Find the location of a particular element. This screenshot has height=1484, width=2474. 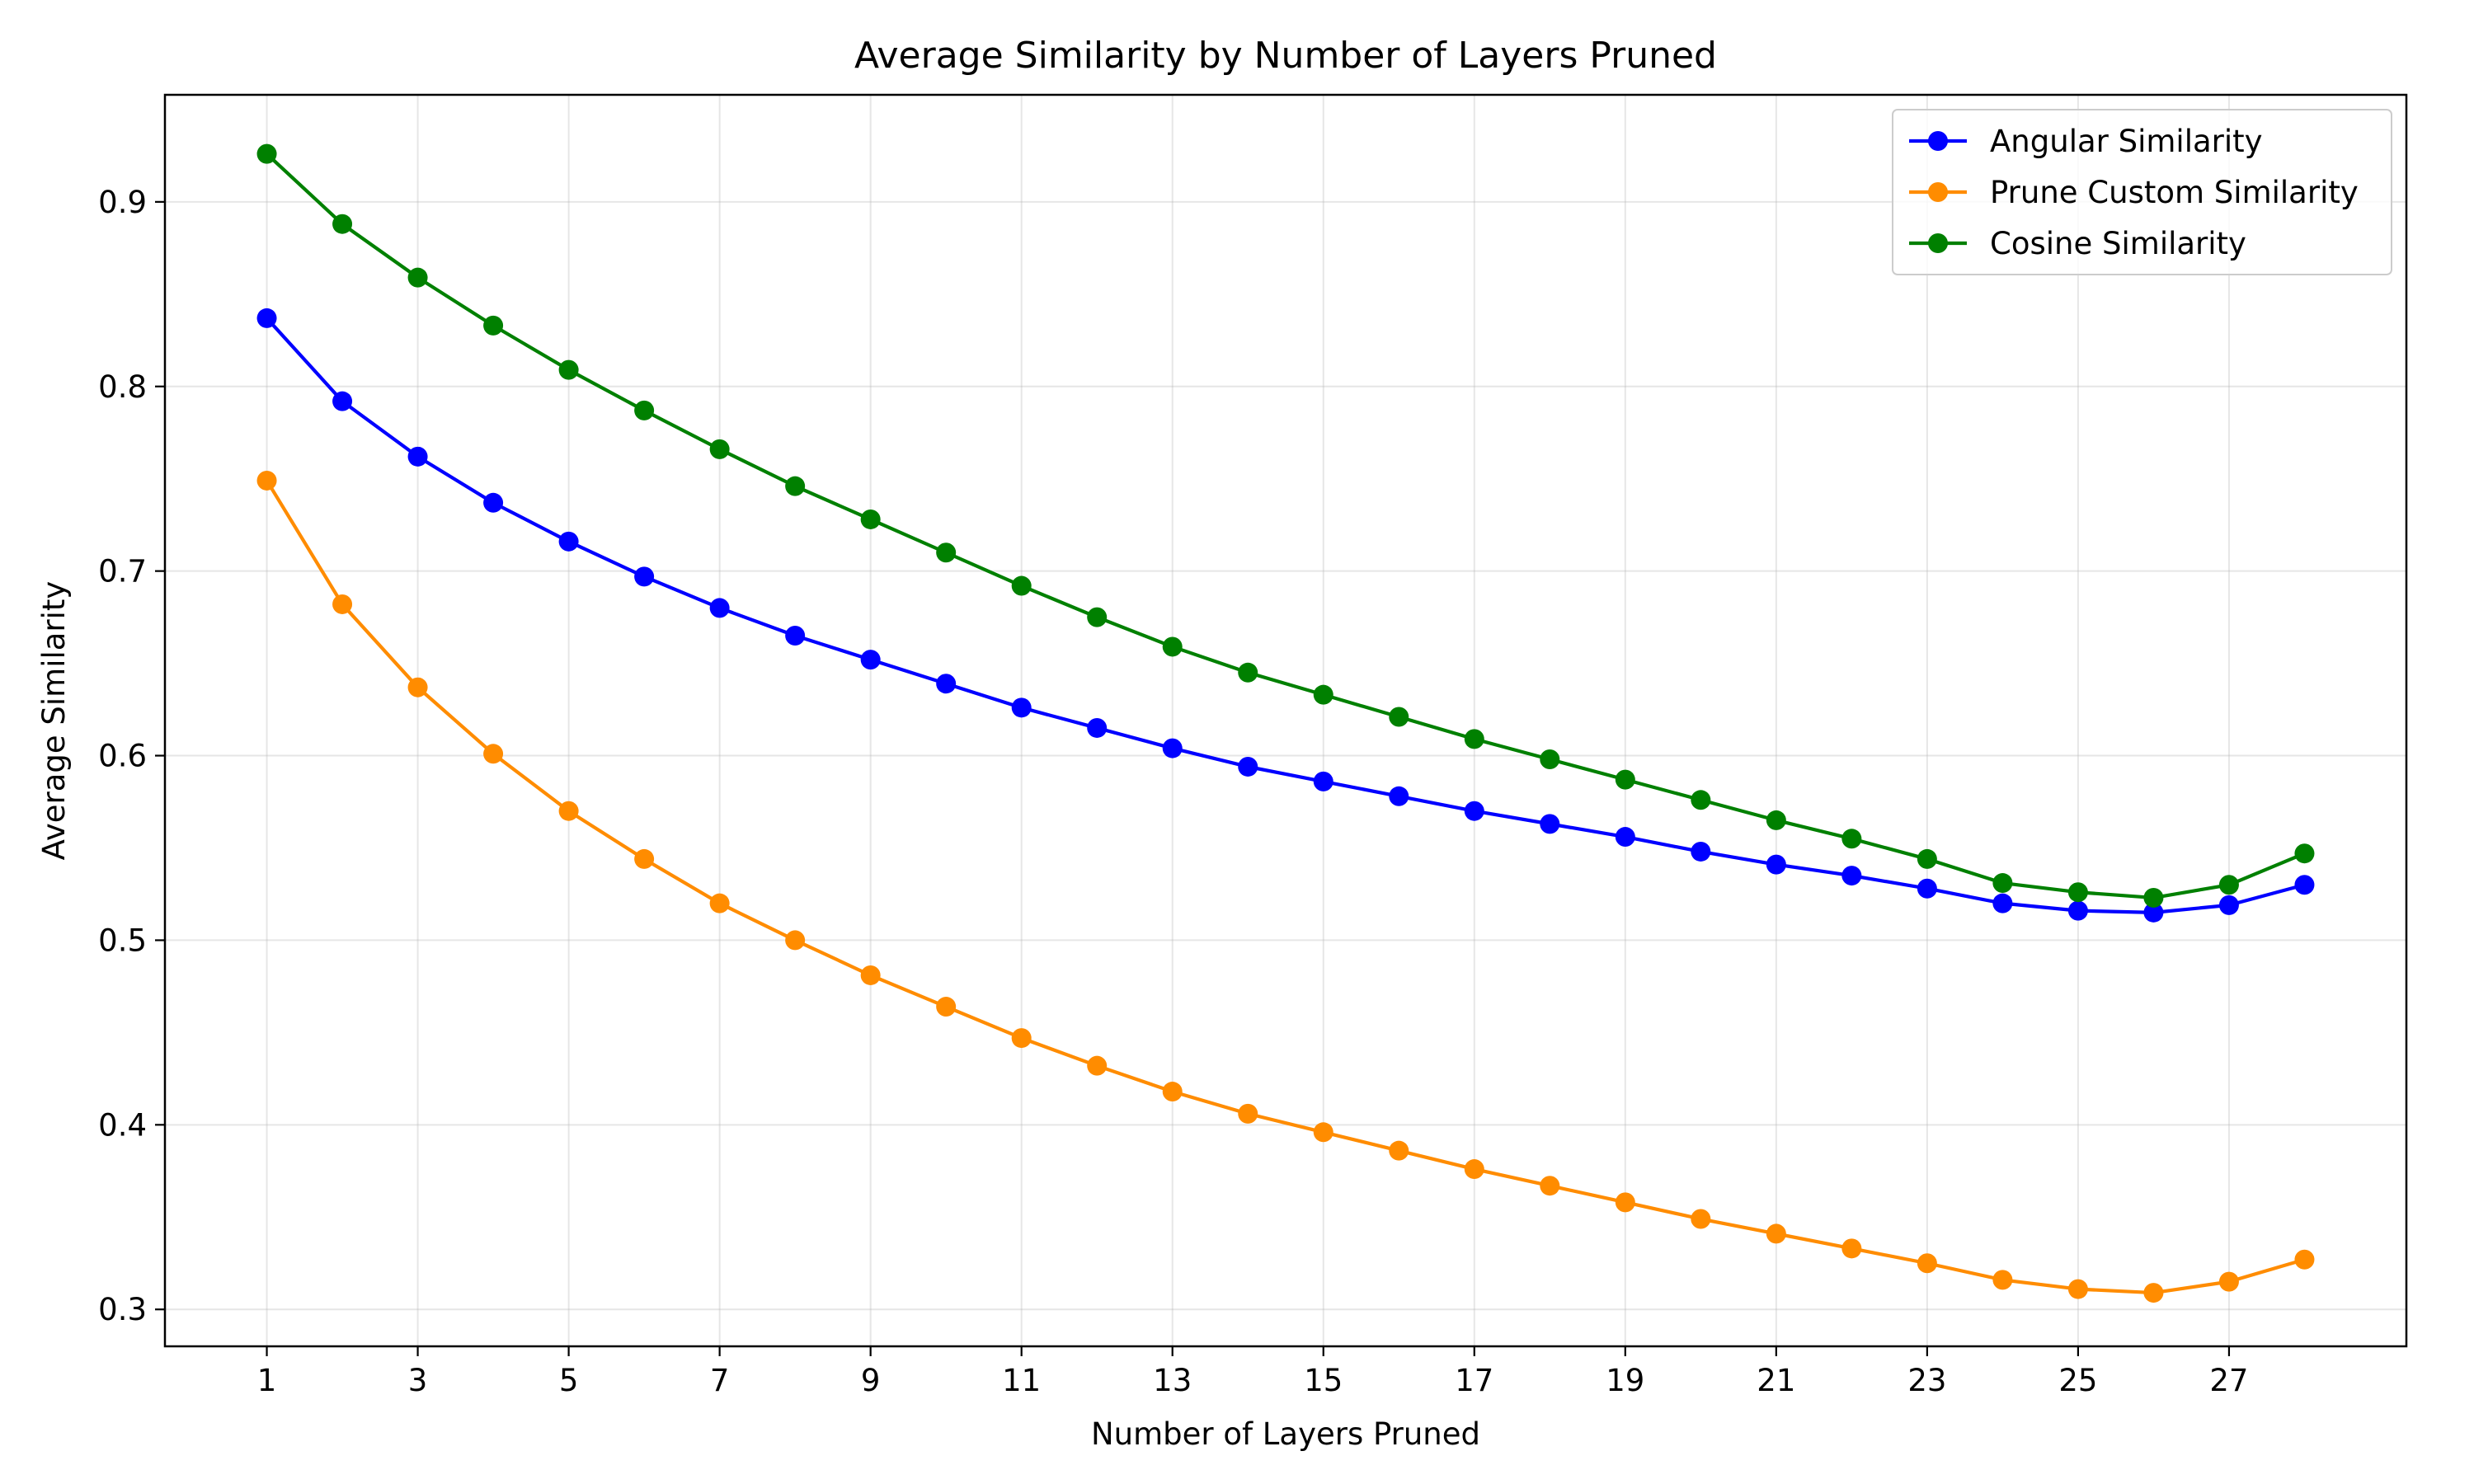

legend-item: Prune Custom Similarity is located at coordinates (2134, 192).